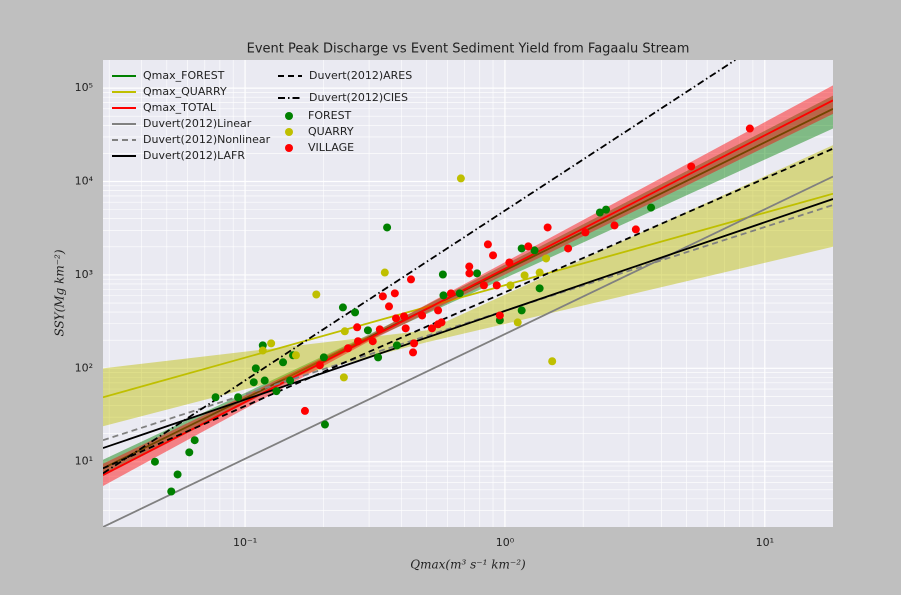  Describe the element at coordinates (84, 181) in the screenshot. I see `y-tick-label: 10⁴` at that location.